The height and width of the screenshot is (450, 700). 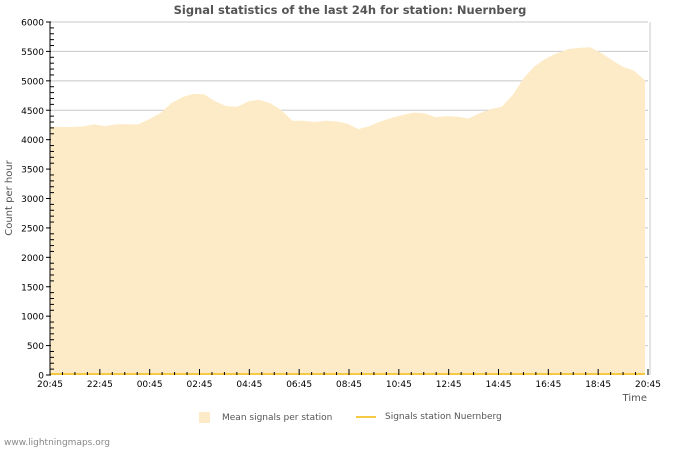 What do you see at coordinates (32, 200) in the screenshot?
I see `svg-text: 3000` at bounding box center [32, 200].